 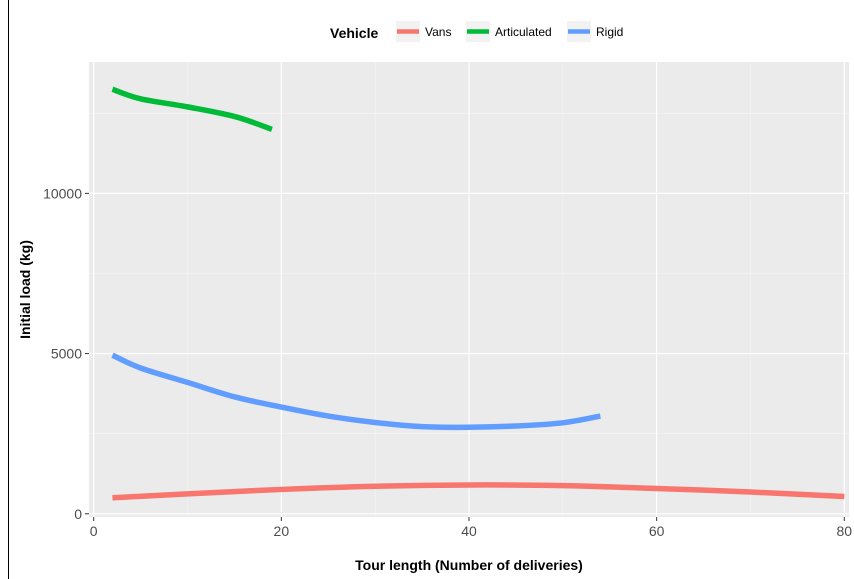 I want to click on x-tick-label: 60, so click(x=657, y=531).